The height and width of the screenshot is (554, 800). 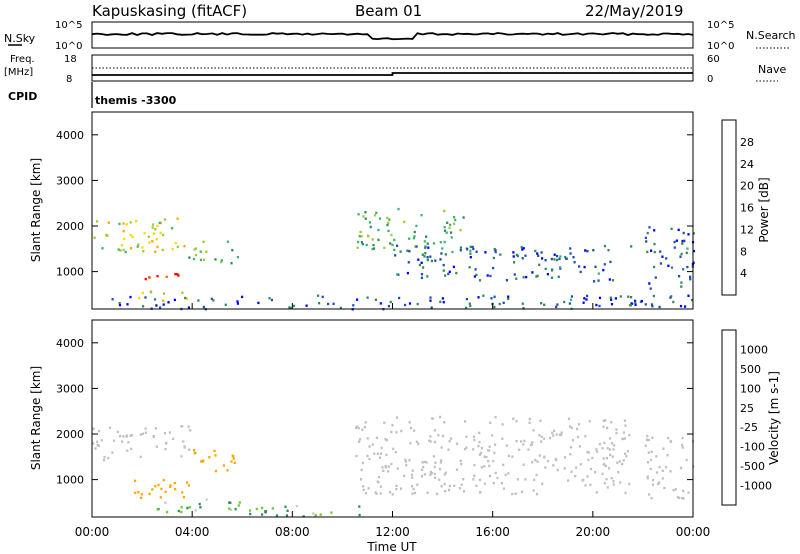 What do you see at coordinates (729, 207) in the screenshot?
I see `colorbar-frame` at bounding box center [729, 207].